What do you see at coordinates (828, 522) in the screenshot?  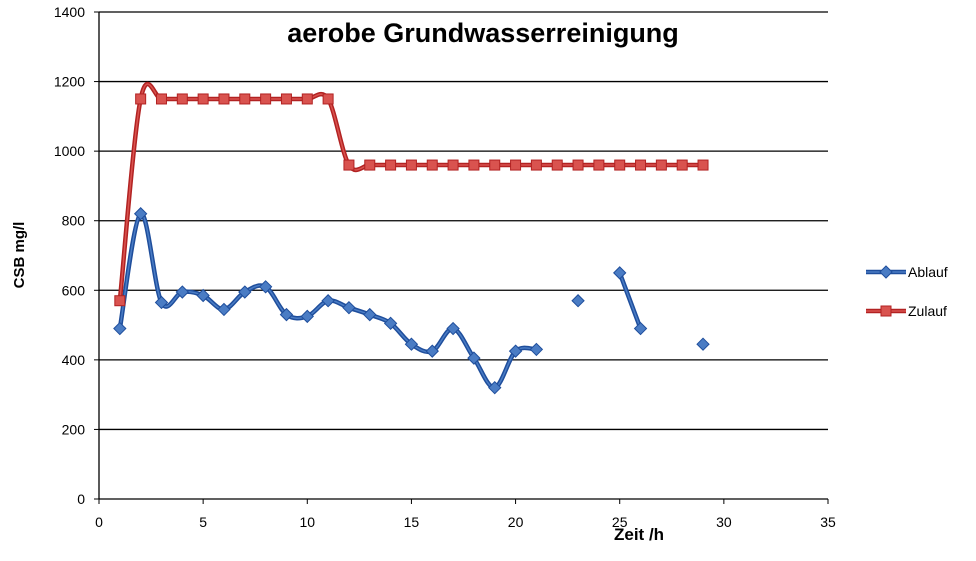 I see `x-tick-label: 35` at bounding box center [828, 522].